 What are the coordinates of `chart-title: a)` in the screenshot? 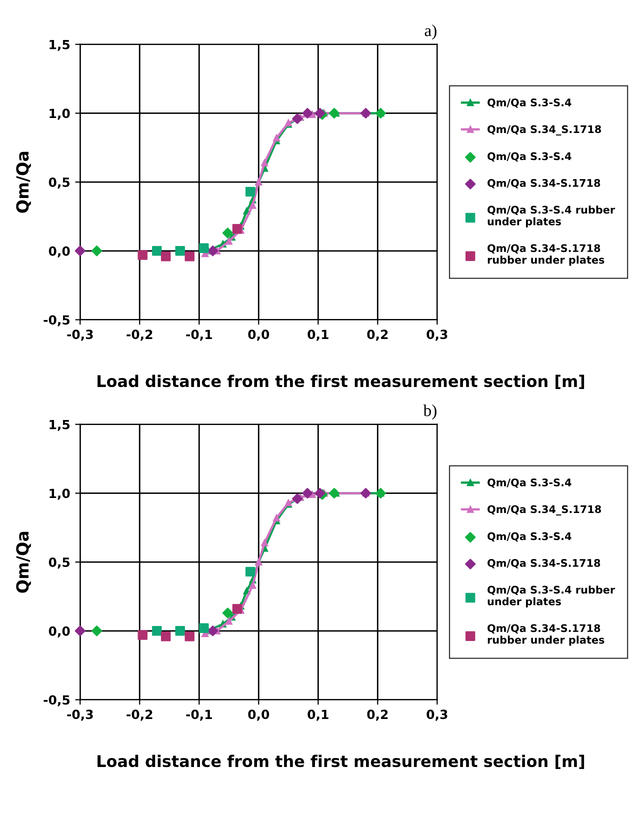 It's located at (430, 32).